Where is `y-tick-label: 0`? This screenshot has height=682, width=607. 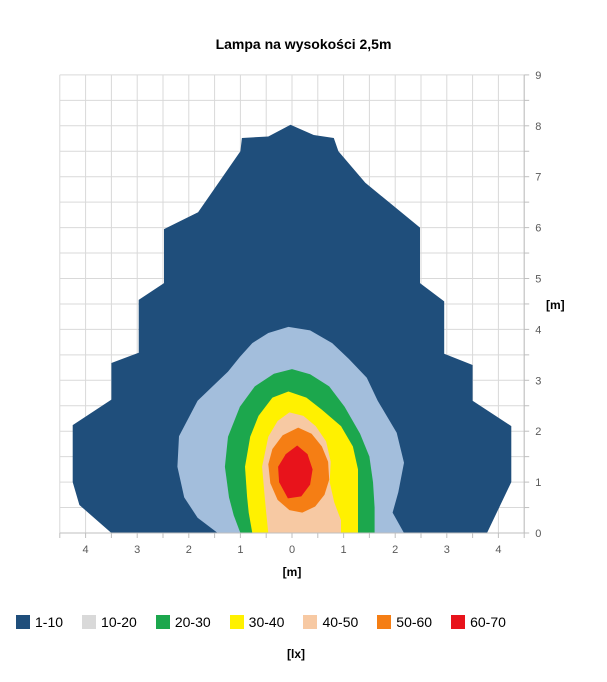 y-tick-label: 0 is located at coordinates (538, 534).